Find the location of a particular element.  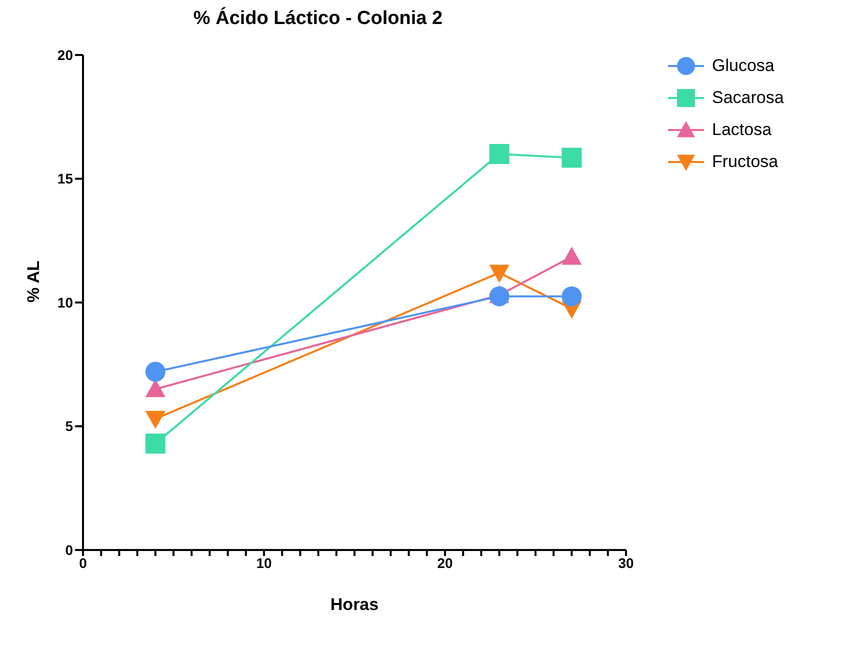

x-tick-label: 30 is located at coordinates (626, 562).